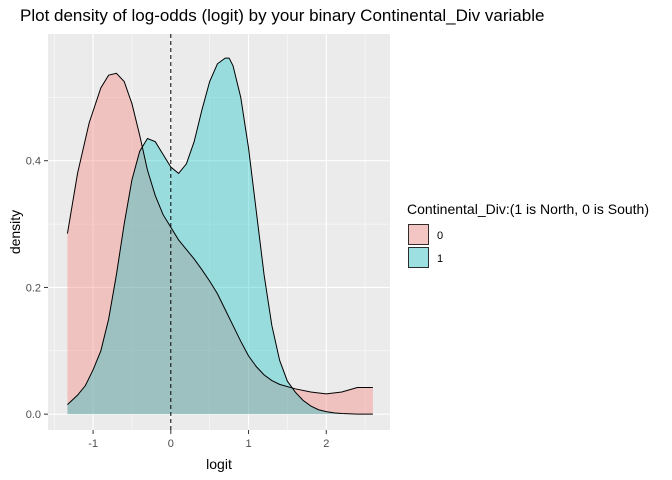  I want to click on x-tick-label: 1, so click(248, 444).